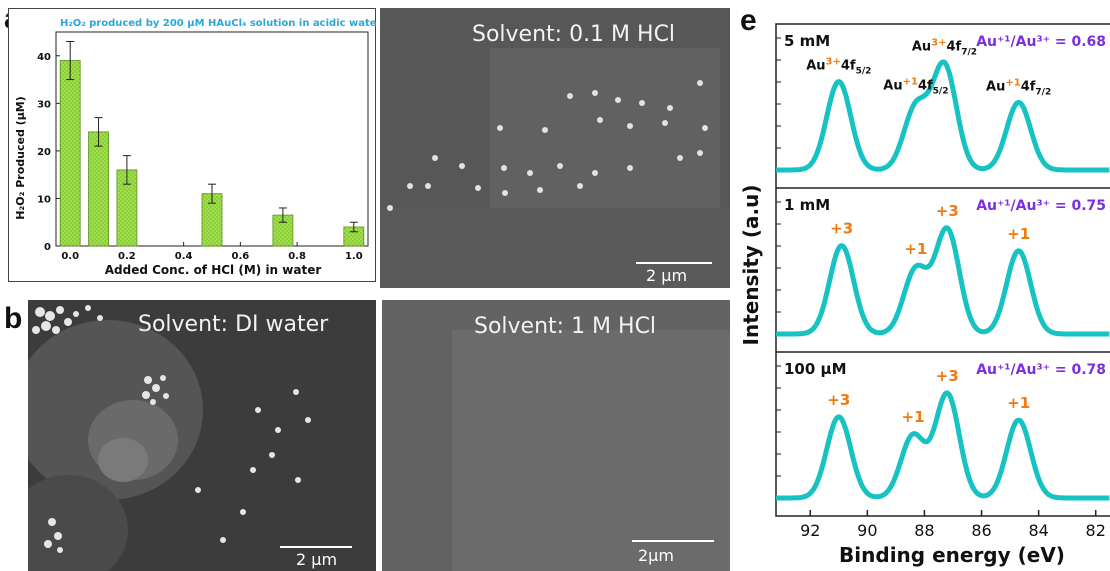 Image resolution: width=1110 pixels, height=571 pixels. Describe the element at coordinates (241, 256) in the screenshot. I see `x-tick-label: 0.6` at that location.